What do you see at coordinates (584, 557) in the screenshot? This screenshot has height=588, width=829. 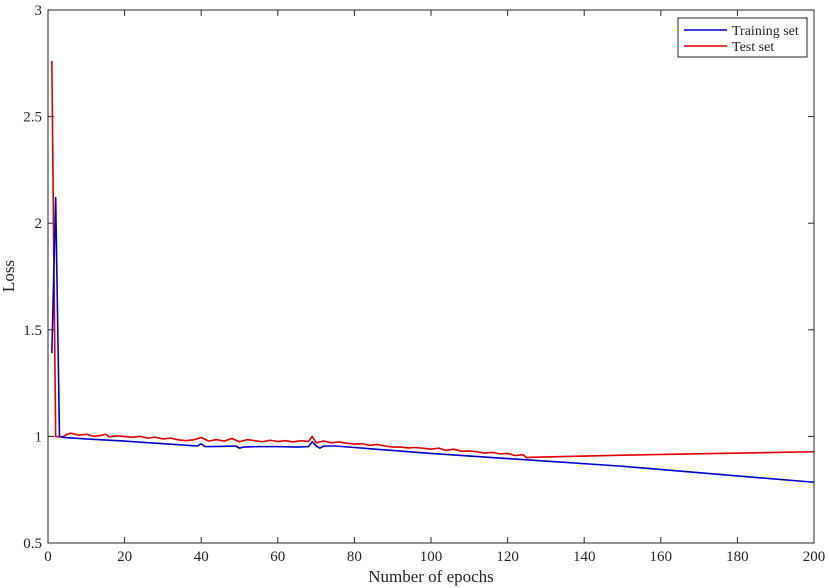 I see `x-tick-label: 140` at bounding box center [584, 557].